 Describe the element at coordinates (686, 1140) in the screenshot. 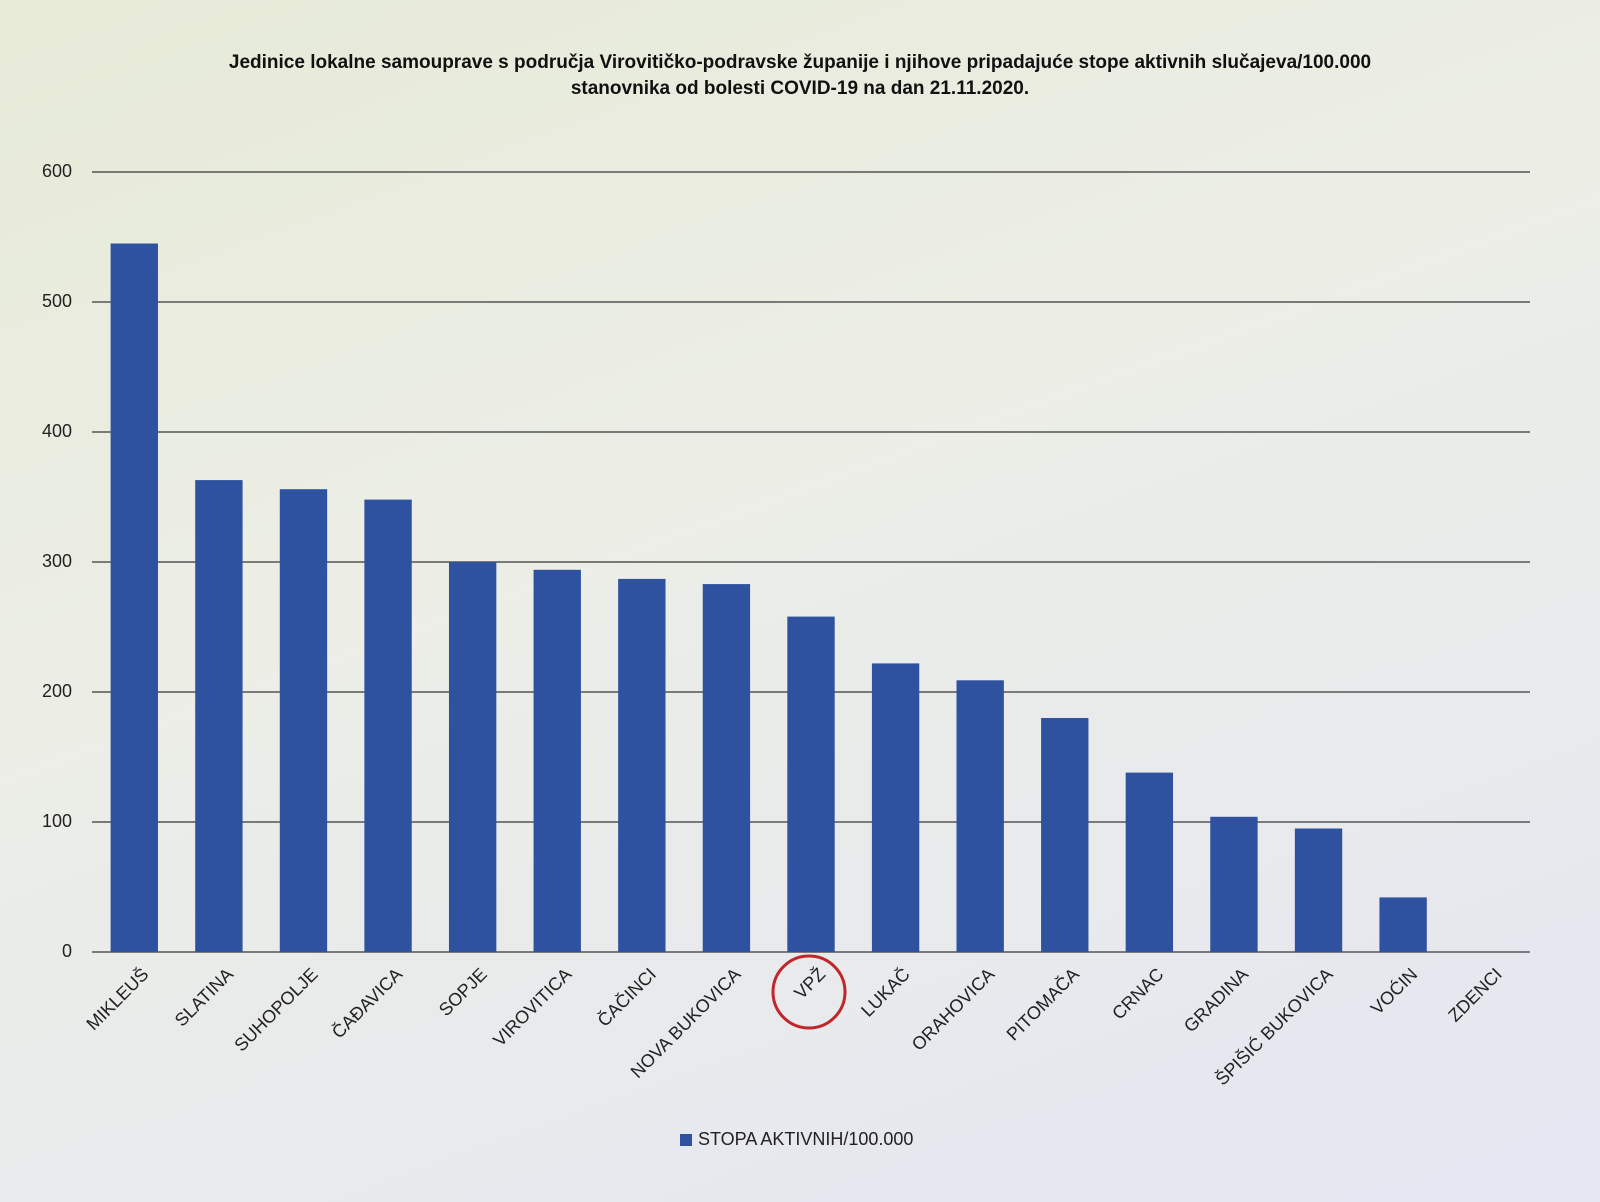

I see `legend-swatch` at that location.